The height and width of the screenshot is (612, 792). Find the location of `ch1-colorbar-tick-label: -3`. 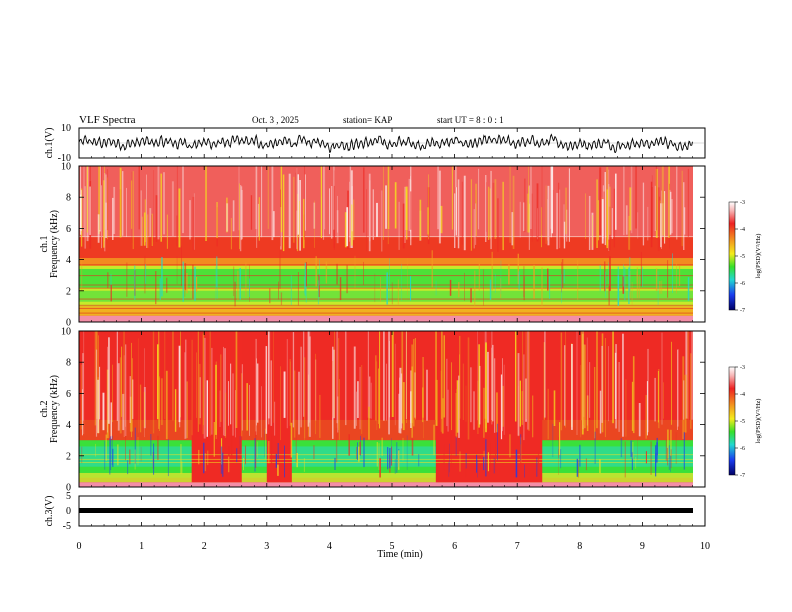

ch1-colorbar-tick-label: -3 is located at coordinates (742, 203).